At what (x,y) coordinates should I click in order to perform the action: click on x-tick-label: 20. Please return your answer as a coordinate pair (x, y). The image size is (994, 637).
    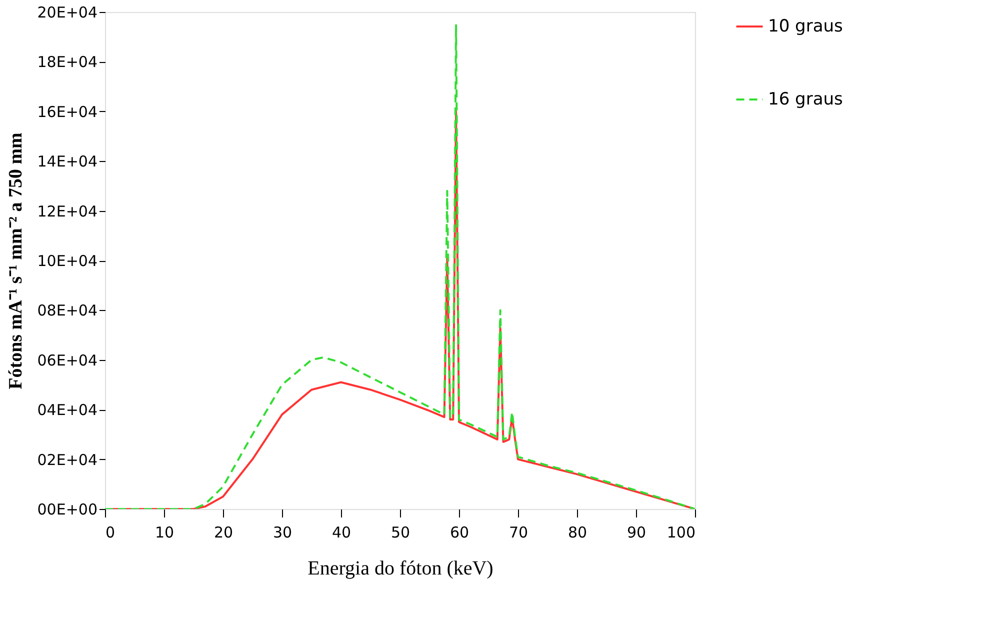
    Looking at the image, I should click on (224, 533).